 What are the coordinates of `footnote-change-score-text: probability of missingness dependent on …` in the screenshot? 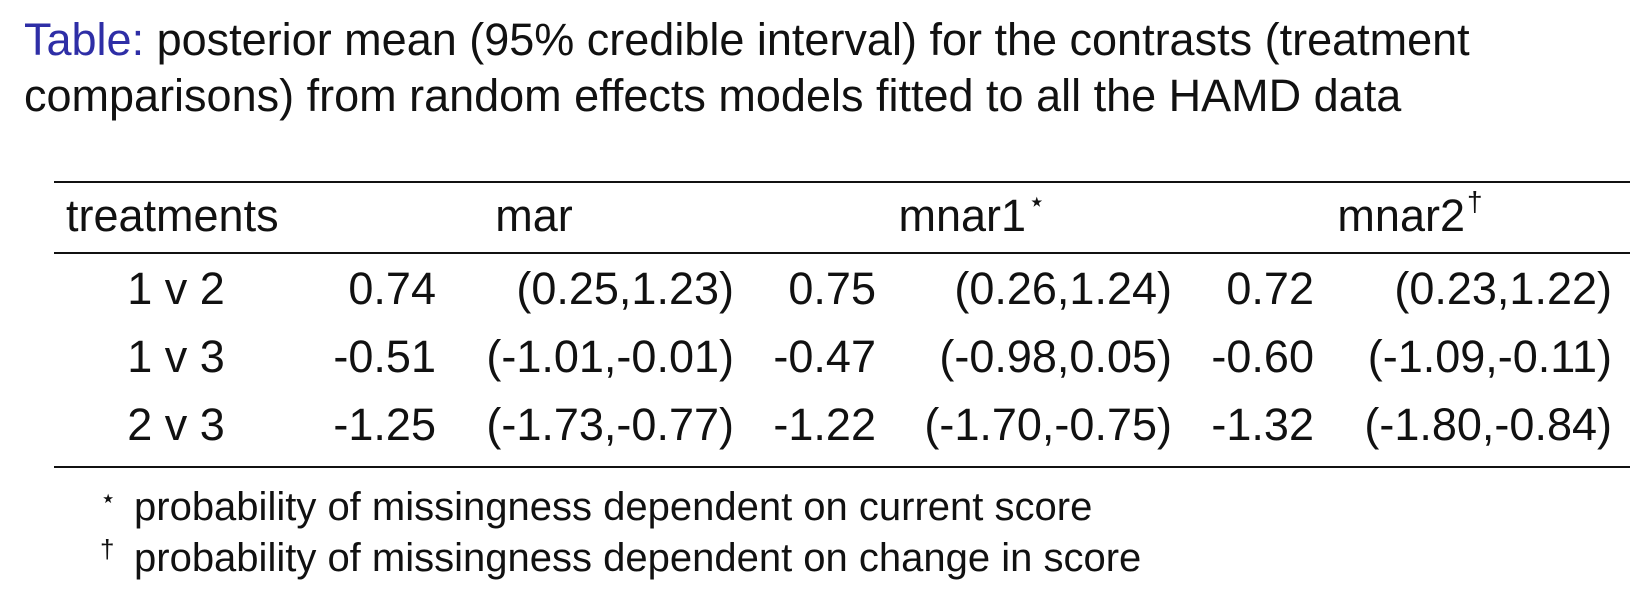 It's located at (638, 558).